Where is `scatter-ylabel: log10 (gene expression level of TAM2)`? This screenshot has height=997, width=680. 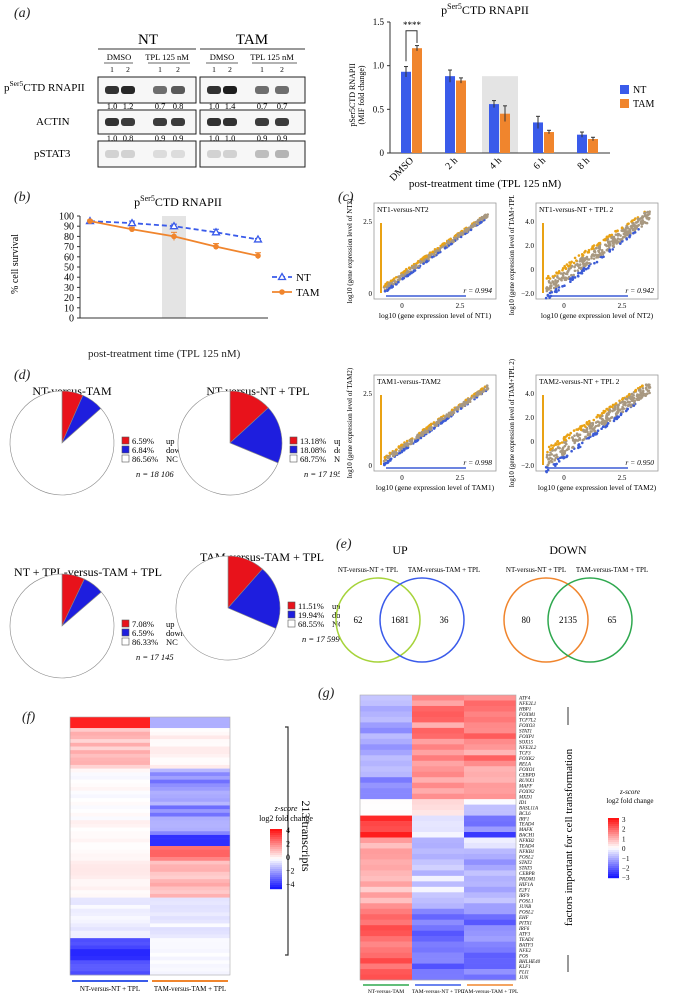 scatter-ylabel: log10 (gene expression level of TAM2) is located at coordinates (350, 422).